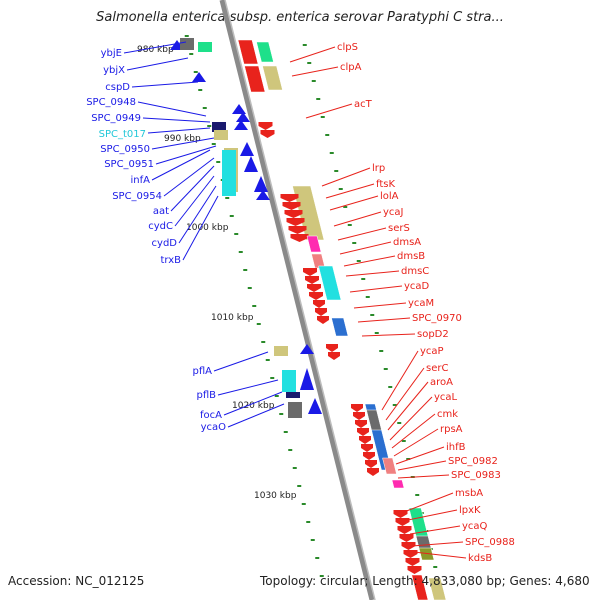  What do you see at coordinates (421, 303) in the screenshot?
I see `gene-label-ycaM: ycaM` at bounding box center [421, 303].